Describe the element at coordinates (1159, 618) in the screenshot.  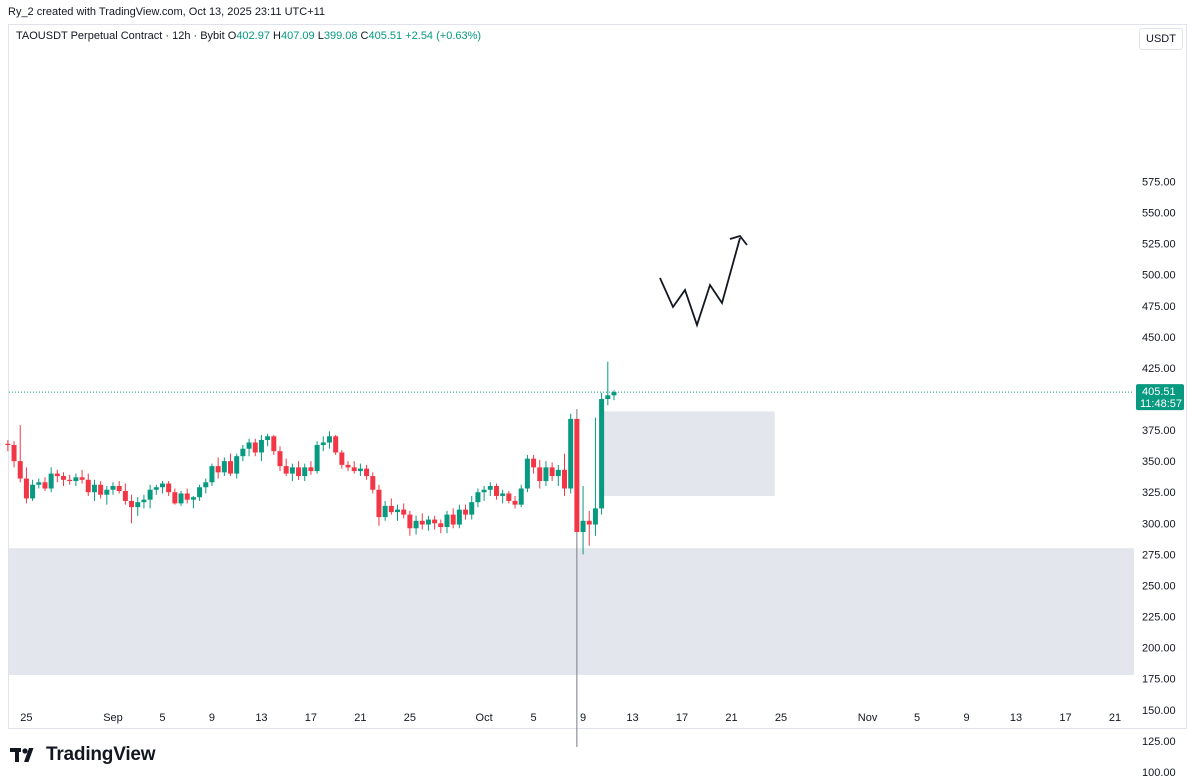
I see `y-axis-tick-label: 225.00` at that location.